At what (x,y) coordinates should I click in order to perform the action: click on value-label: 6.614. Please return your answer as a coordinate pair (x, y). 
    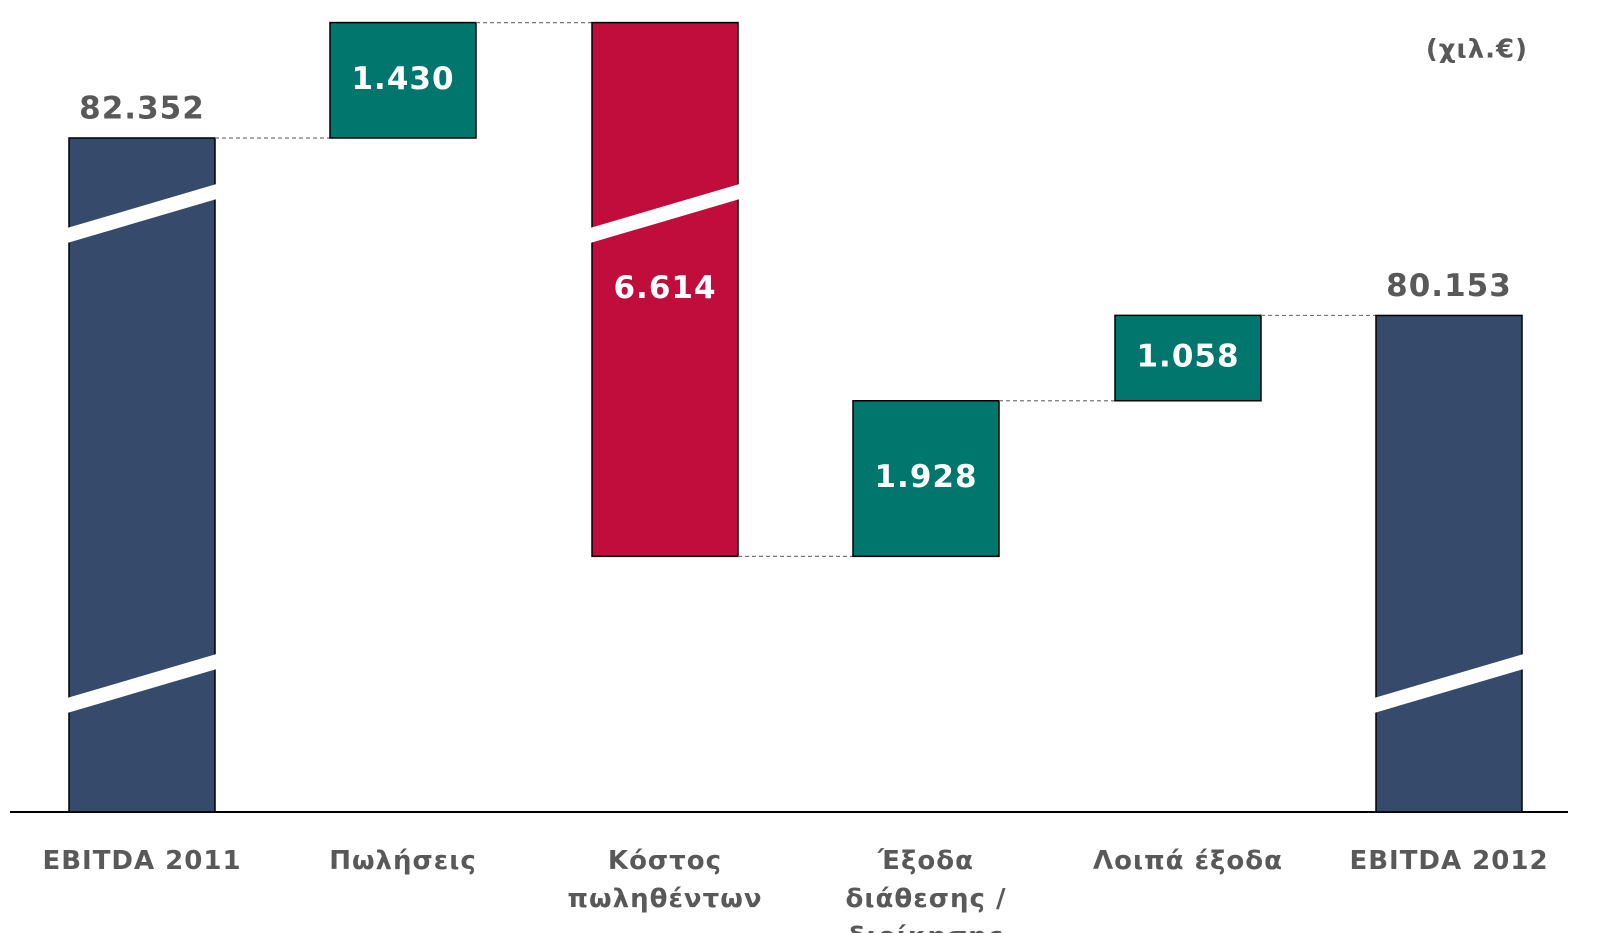
    Looking at the image, I should click on (664, 288).